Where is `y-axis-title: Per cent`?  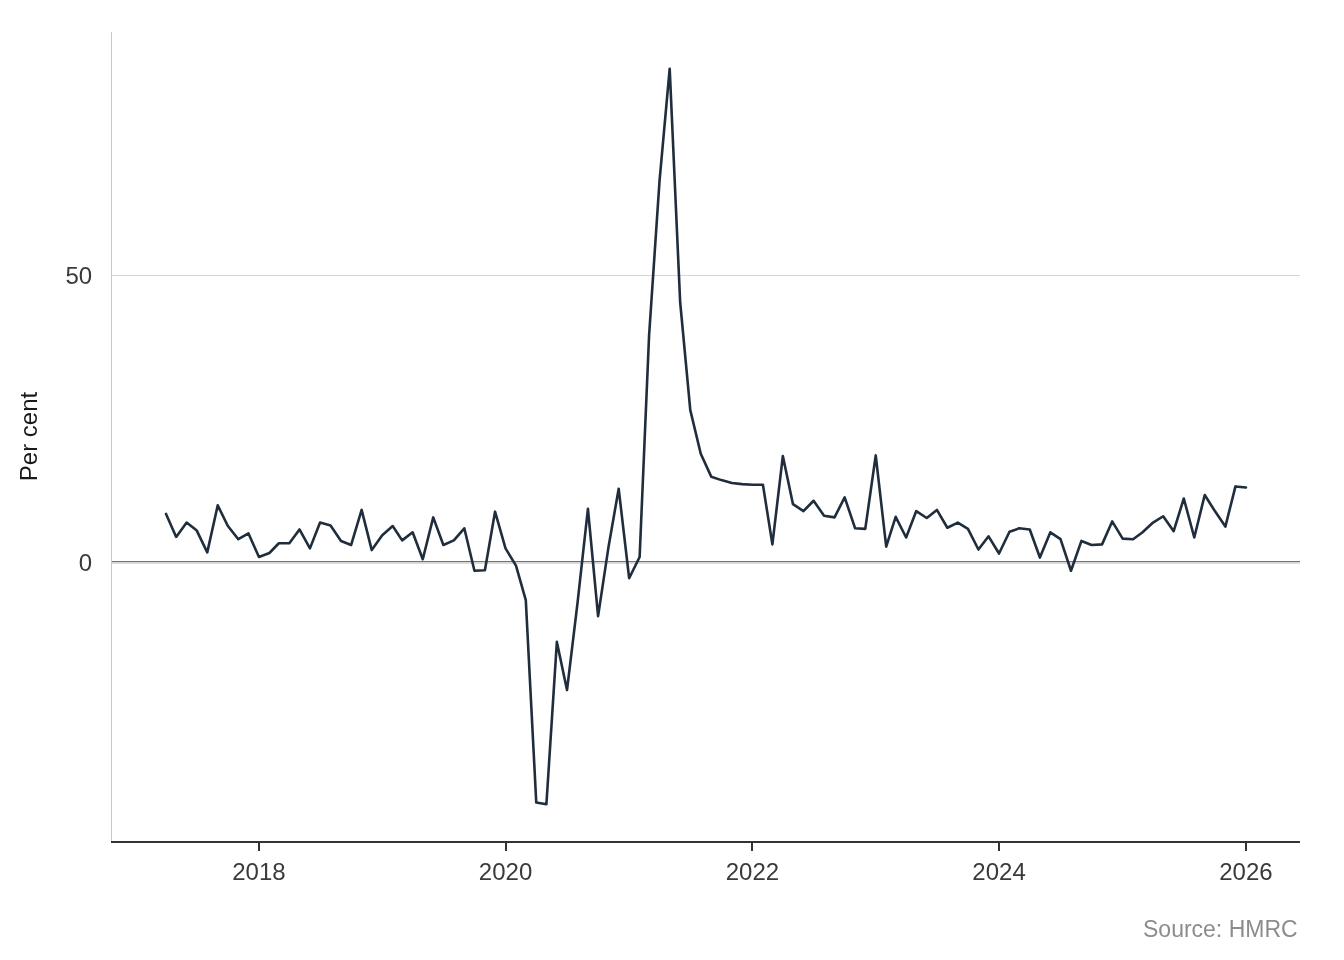 y-axis-title: Per cent is located at coordinates (29, 436).